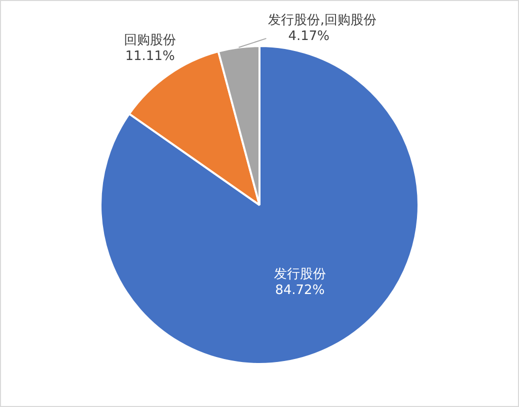 The height and width of the screenshot is (407, 519). I want to click on slice-label: 发行股份, so click(300, 274).